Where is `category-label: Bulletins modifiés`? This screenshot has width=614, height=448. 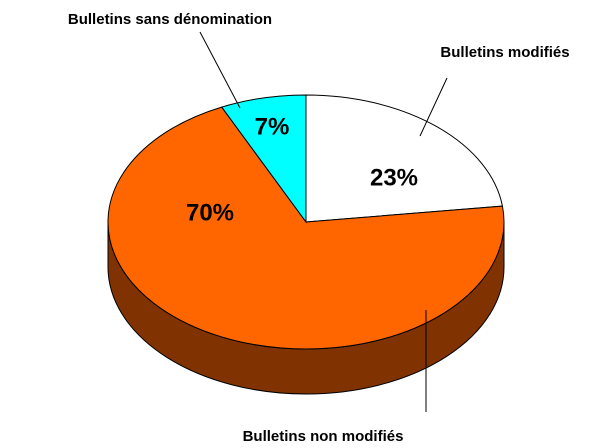
category-label: Bulletins modifiés is located at coordinates (504, 52).